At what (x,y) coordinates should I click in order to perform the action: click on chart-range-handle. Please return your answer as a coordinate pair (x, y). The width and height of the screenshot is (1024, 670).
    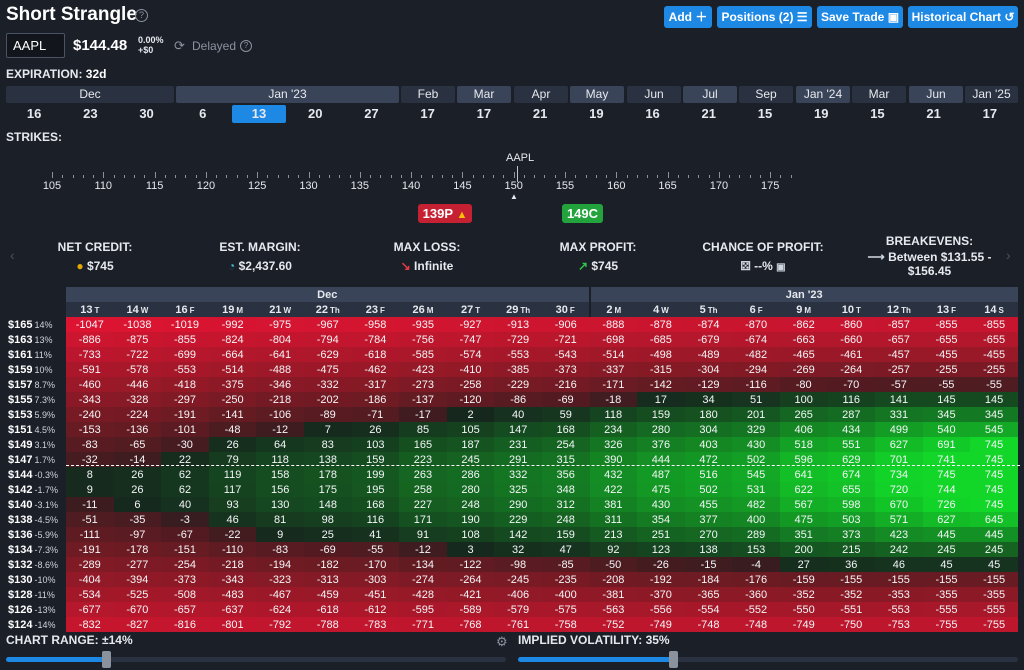
    Looking at the image, I should click on (106, 659).